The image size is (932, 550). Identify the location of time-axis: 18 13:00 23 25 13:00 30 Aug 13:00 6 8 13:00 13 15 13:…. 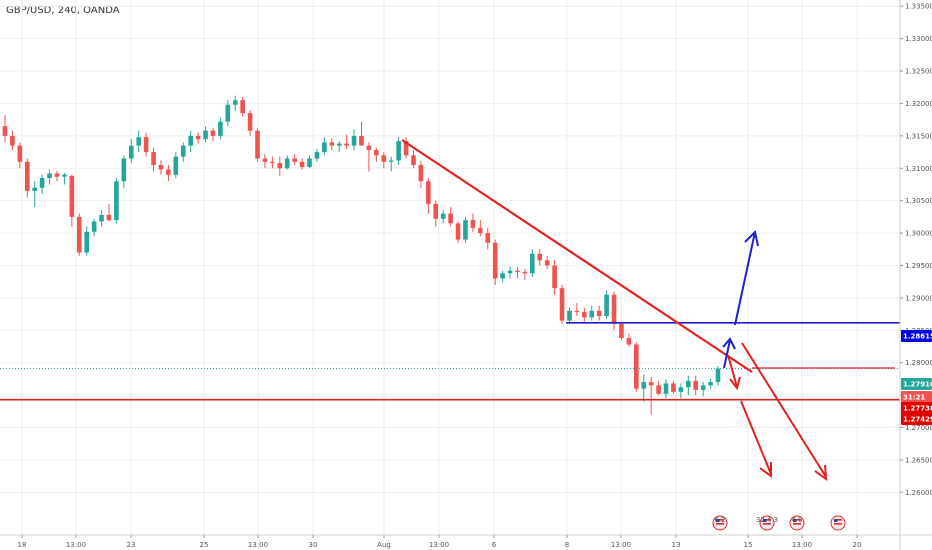
(466, 541).